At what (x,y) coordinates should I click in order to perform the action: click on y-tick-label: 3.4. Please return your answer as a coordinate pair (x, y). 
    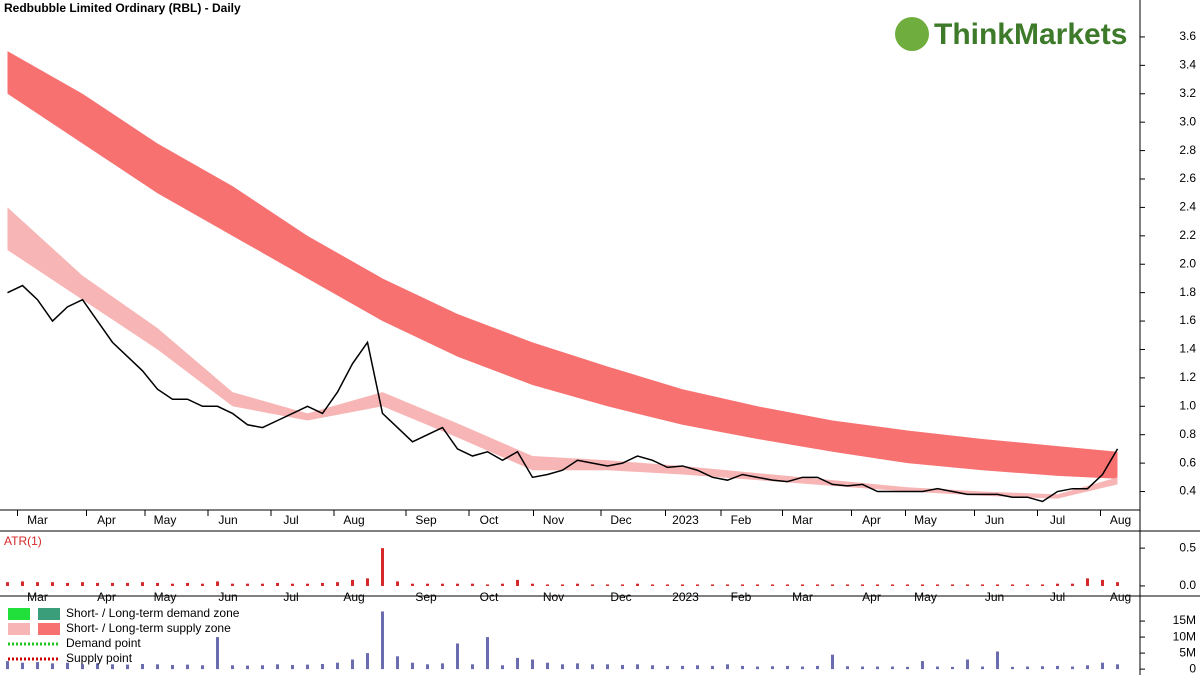
    Looking at the image, I should click on (1187, 65).